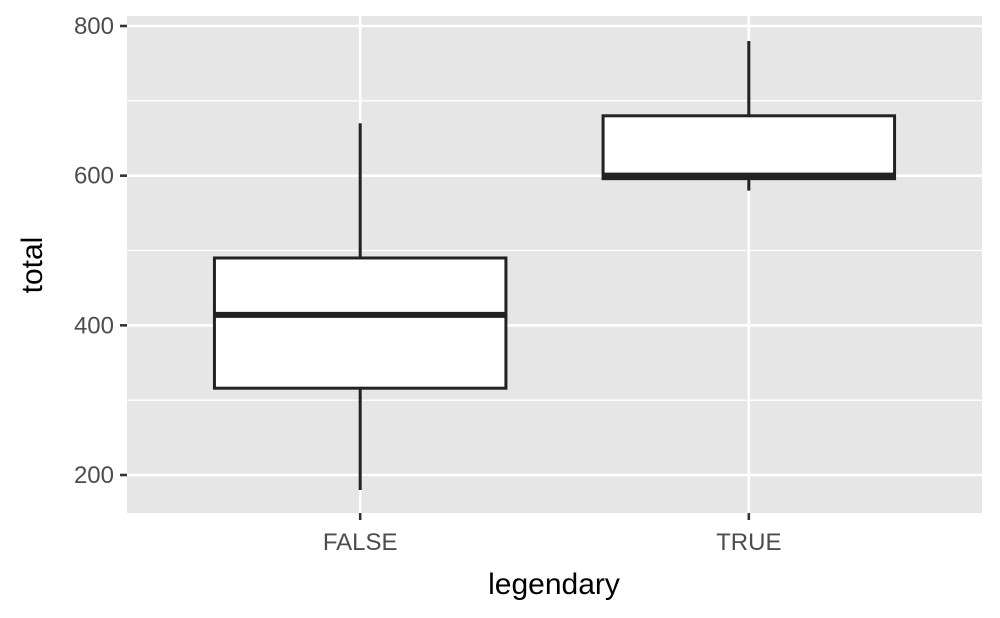 The height and width of the screenshot is (618, 1000). What do you see at coordinates (100, 251) in the screenshot?
I see `y-axis: 200 400 600 800` at bounding box center [100, 251].